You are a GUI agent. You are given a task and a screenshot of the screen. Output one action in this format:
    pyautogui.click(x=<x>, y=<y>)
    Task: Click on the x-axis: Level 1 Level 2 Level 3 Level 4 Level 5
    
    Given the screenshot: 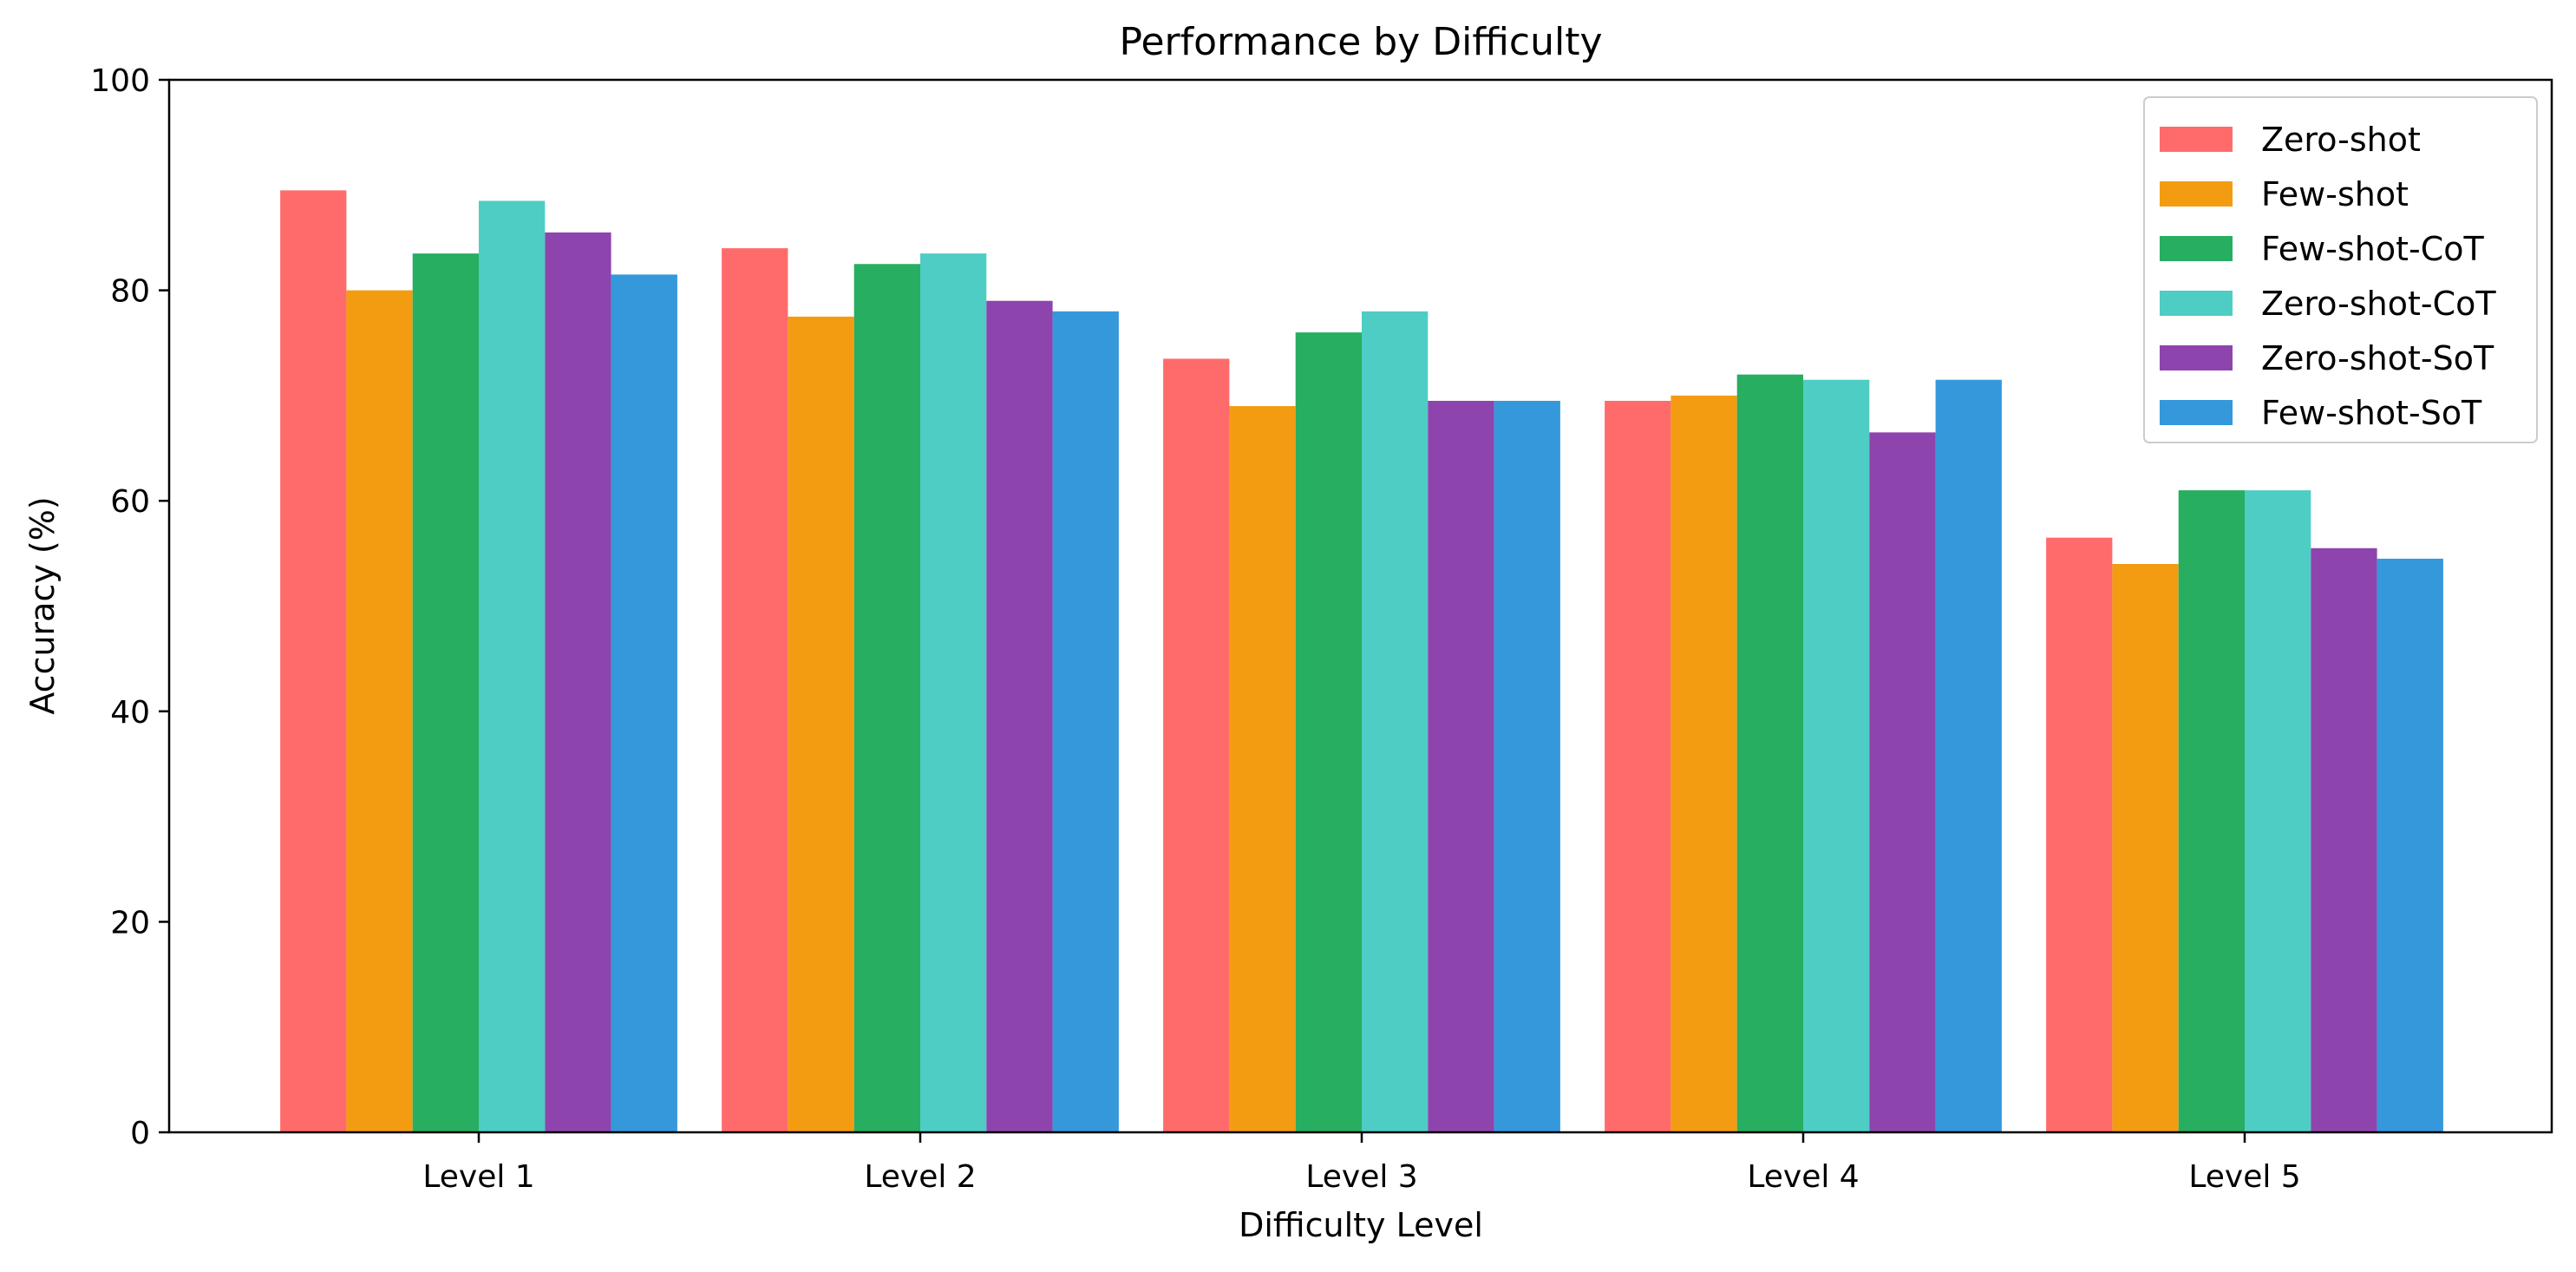 What is the action you would take?
    pyautogui.click(x=1361, y=1163)
    